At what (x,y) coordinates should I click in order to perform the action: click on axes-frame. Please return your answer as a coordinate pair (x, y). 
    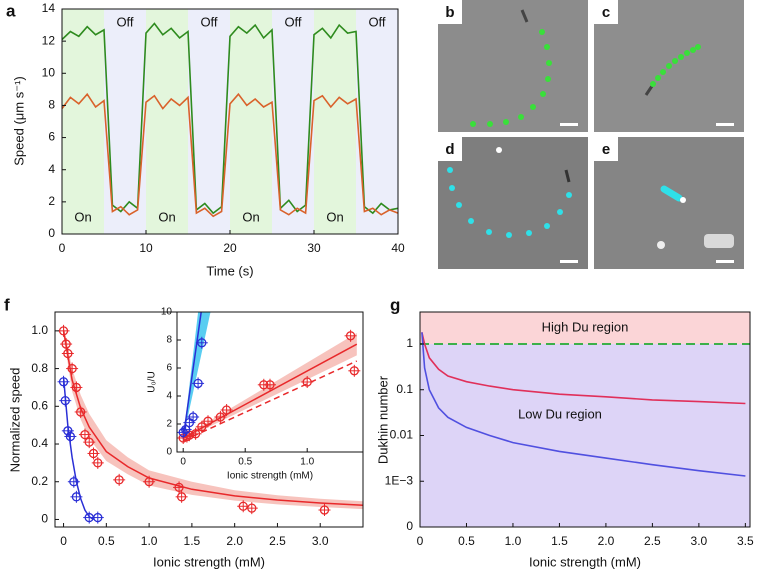
    Looking at the image, I should click on (270, 382).